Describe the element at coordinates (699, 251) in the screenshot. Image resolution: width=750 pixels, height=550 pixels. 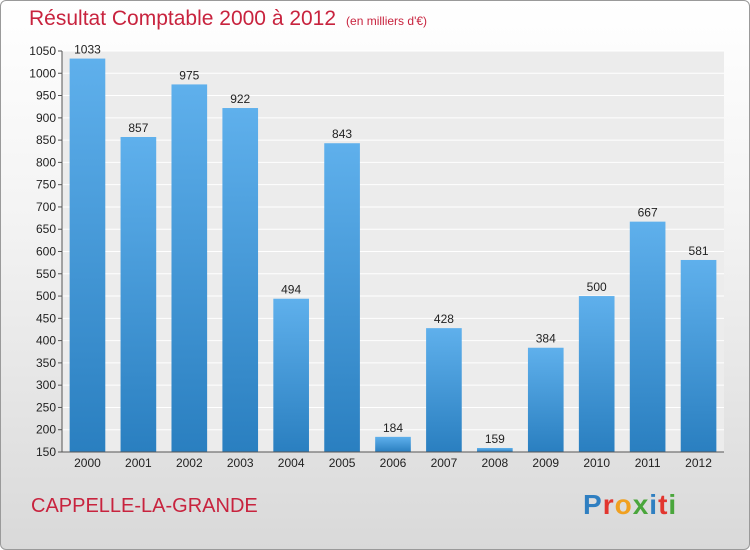
I see `bar-value-label: 581` at that location.